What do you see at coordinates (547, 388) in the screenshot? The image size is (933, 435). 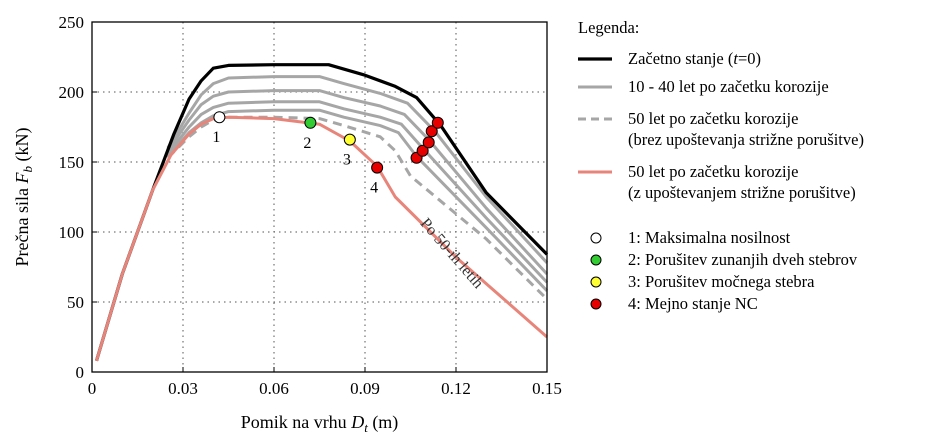 I see `x-tick-label: 0.15` at bounding box center [547, 388].